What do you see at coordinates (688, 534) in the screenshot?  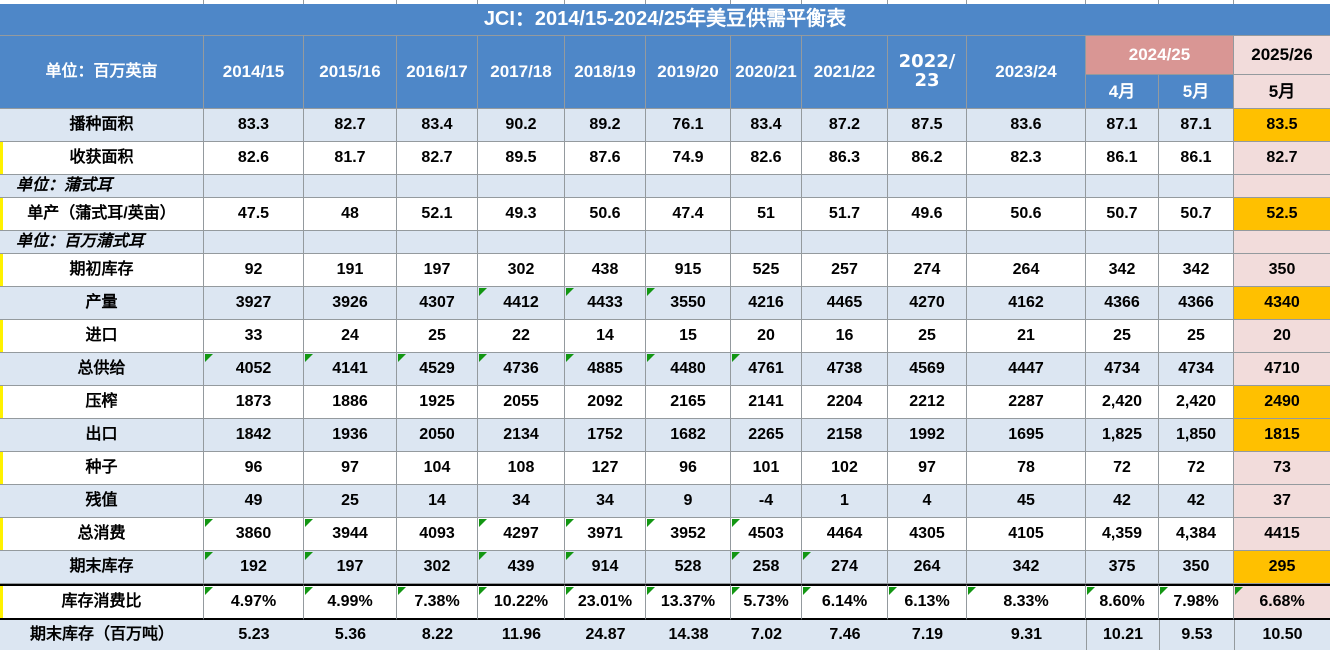 I see `table-cell: 3952` at bounding box center [688, 534].